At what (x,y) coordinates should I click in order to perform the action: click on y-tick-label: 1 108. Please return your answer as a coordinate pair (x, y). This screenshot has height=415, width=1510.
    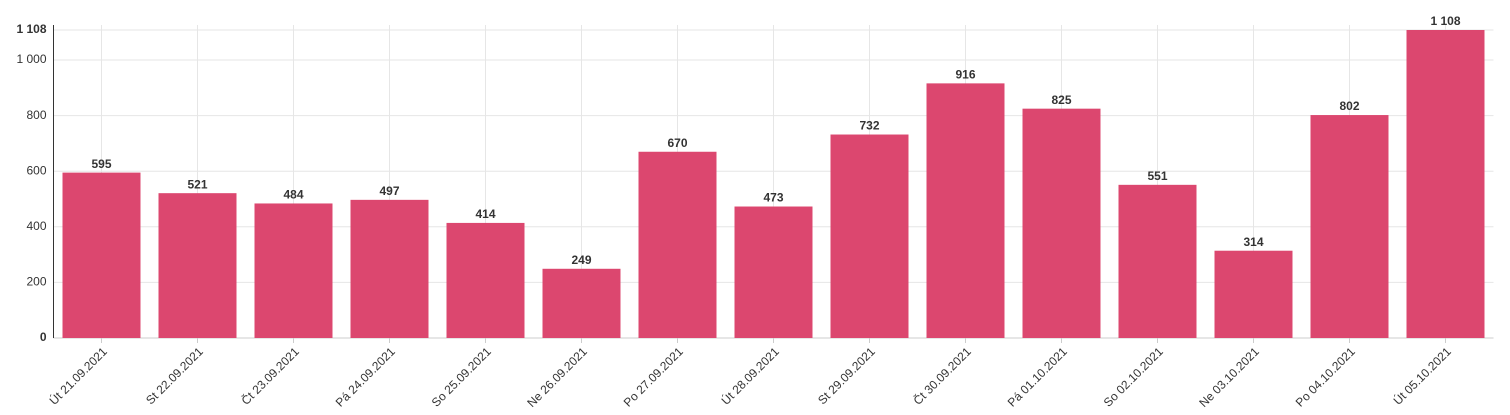
    Looking at the image, I should click on (31, 29).